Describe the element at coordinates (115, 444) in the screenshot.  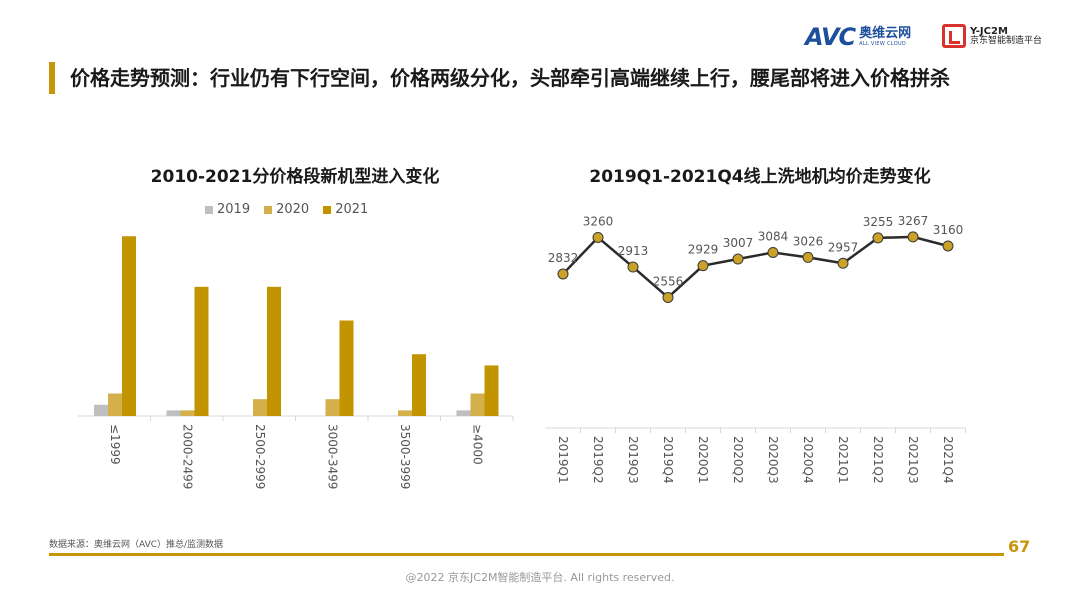
I see `bar-chart-category-label: ≤1999` at that location.